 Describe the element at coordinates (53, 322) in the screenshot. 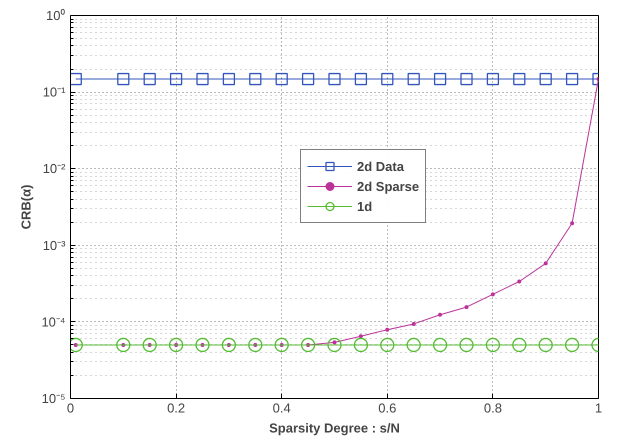

I see `y-tick-label: 10⁻⁴` at that location.